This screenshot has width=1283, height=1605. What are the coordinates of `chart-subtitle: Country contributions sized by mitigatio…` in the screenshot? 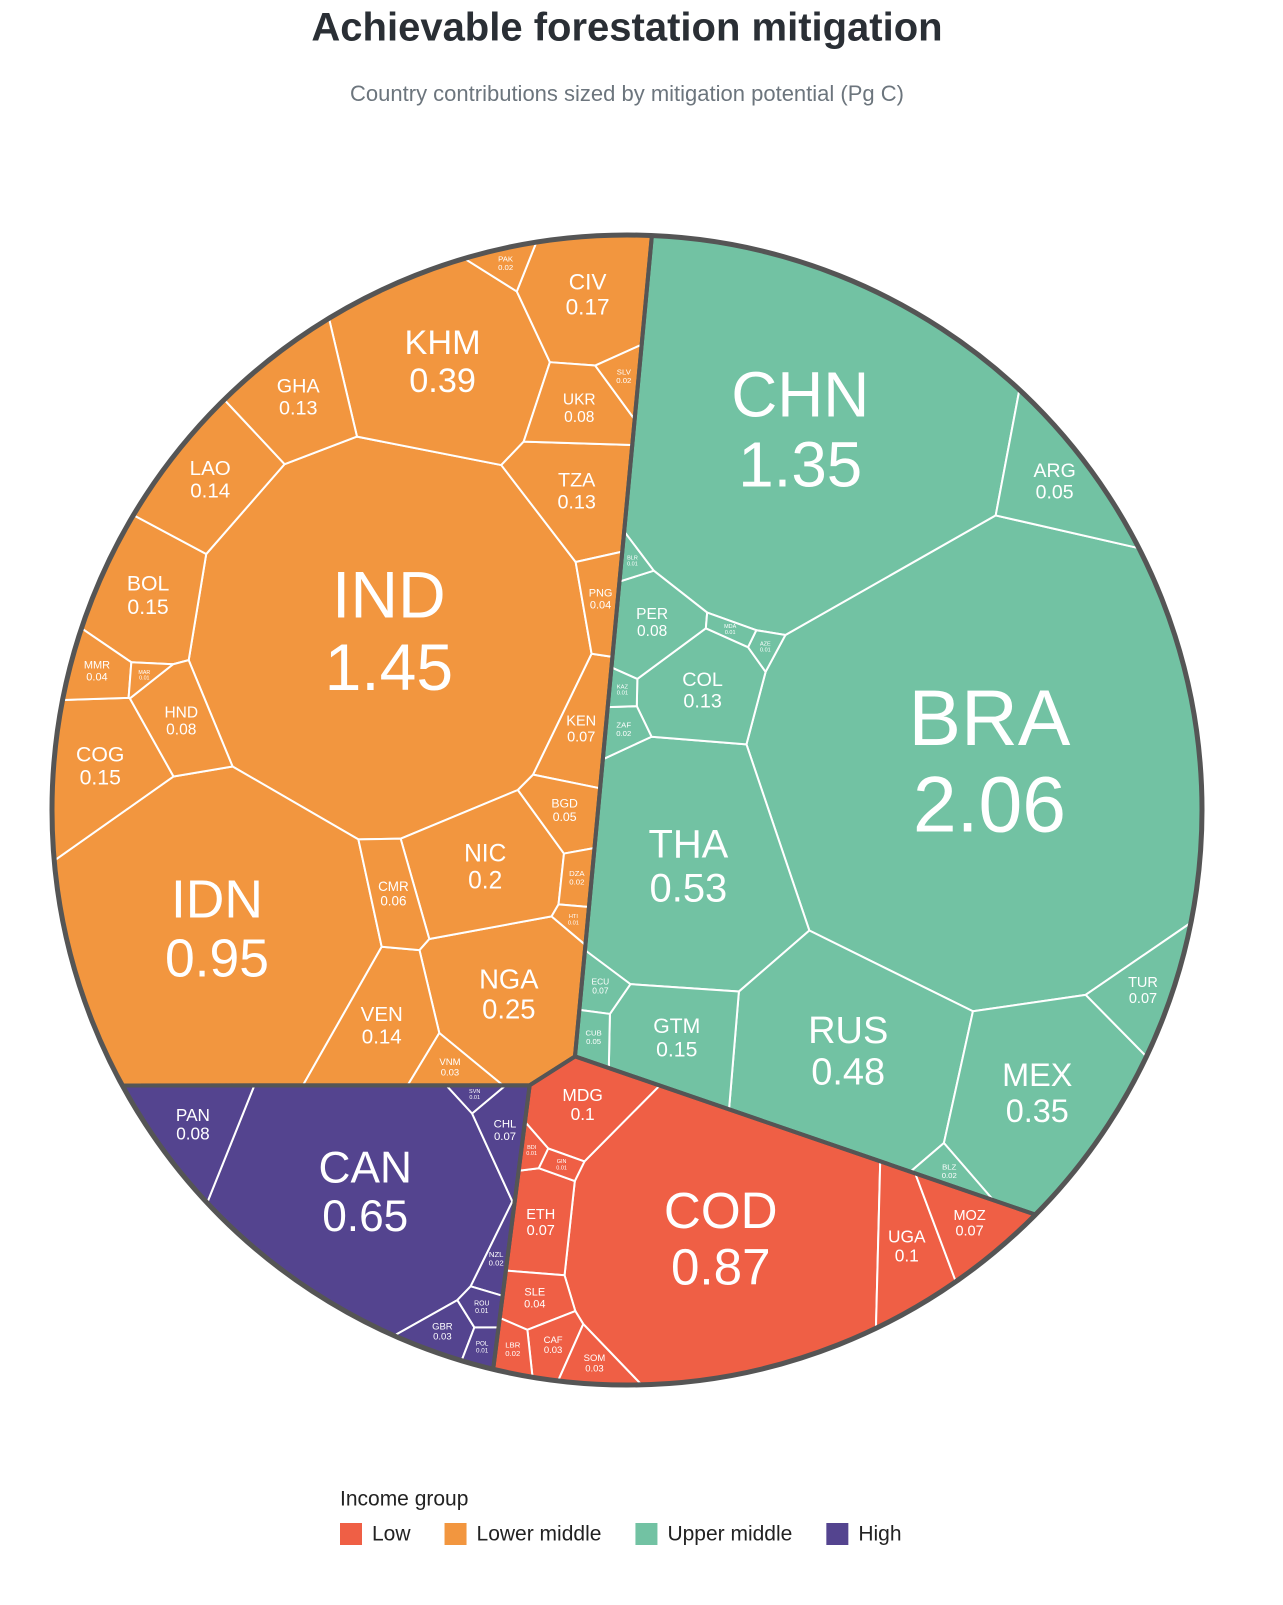 It's located at (627, 93).